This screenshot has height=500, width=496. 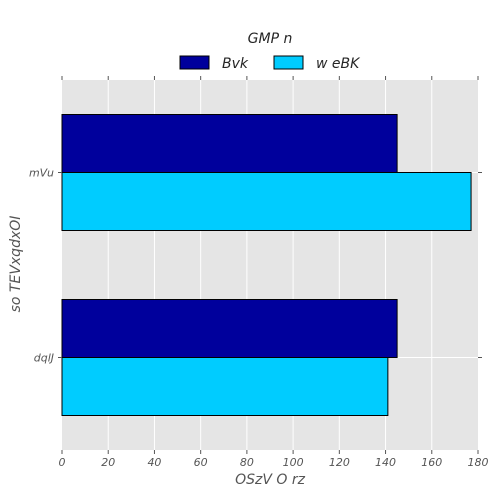 I want to click on x-tick-label: 100, so click(x=293, y=462).